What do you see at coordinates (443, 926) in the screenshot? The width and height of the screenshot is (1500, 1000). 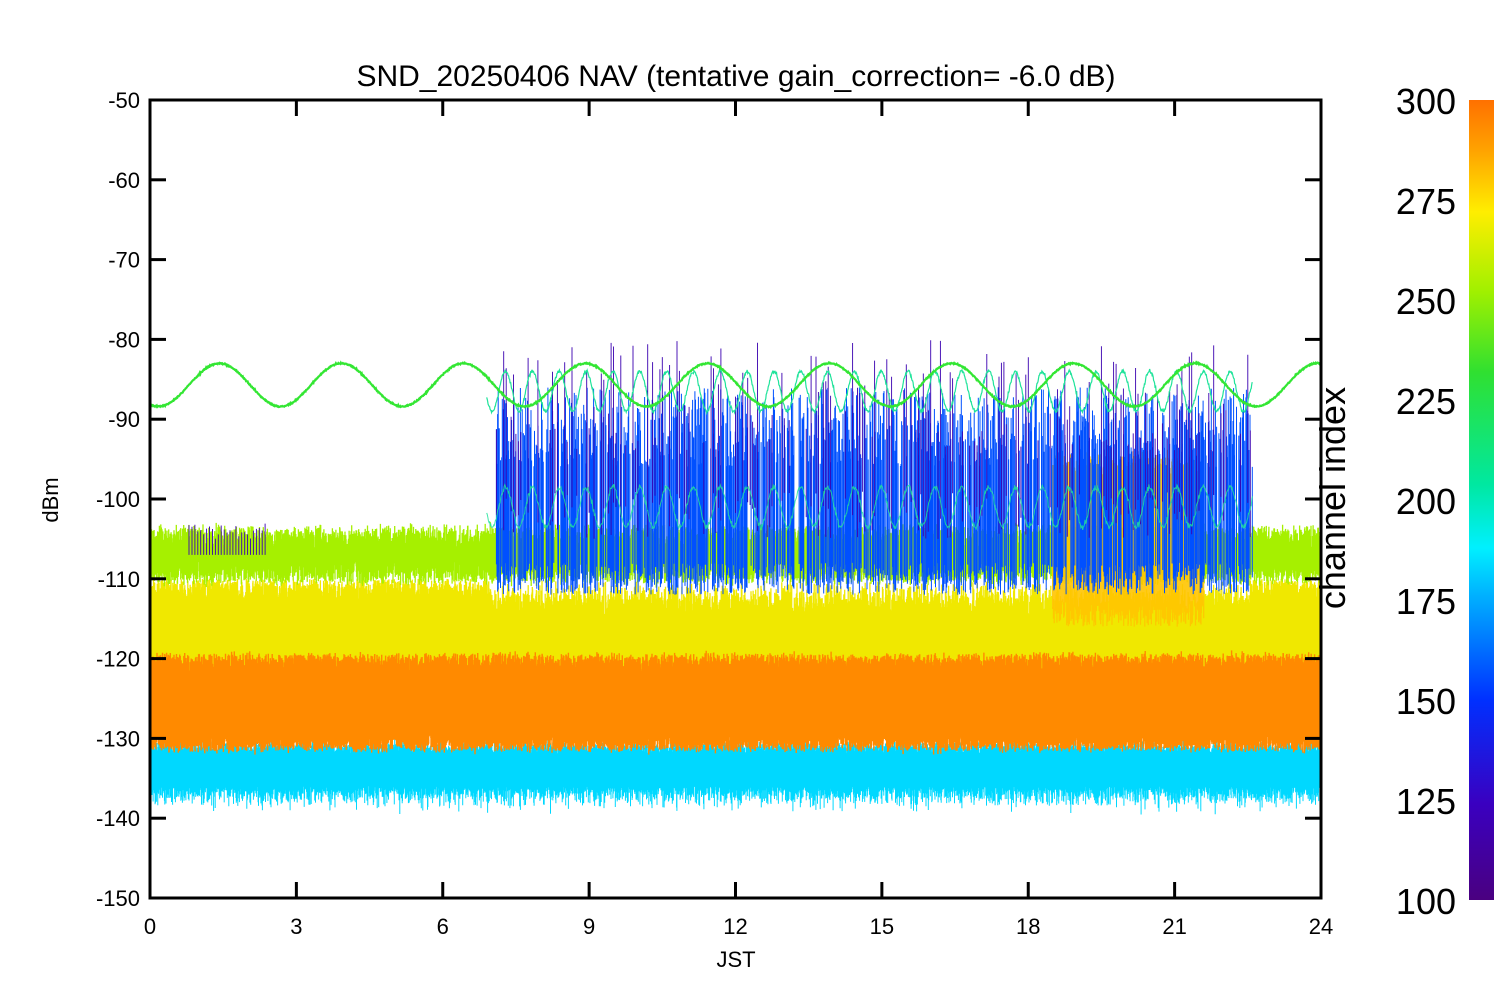 I see `x-tick-label: 6` at bounding box center [443, 926].